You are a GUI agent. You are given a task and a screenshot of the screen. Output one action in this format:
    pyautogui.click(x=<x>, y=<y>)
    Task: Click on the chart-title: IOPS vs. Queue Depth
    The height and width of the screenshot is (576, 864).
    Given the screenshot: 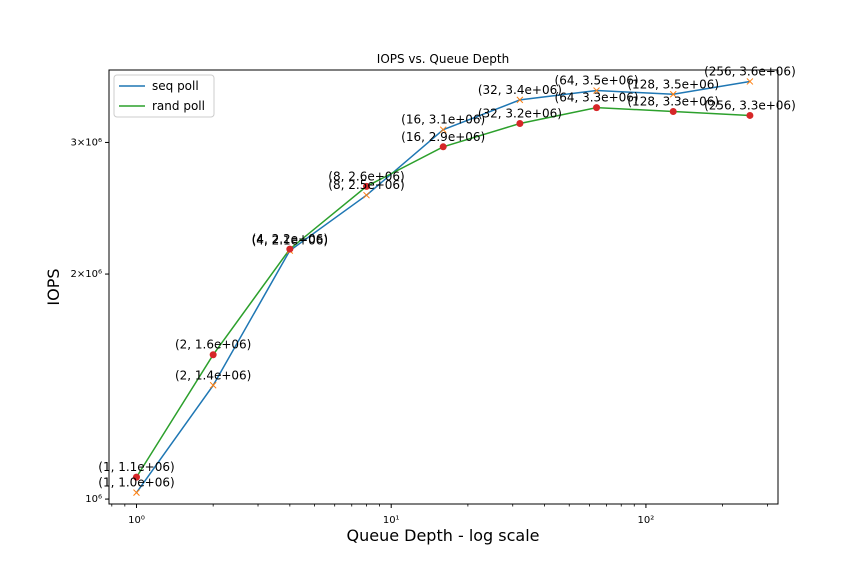 What is the action you would take?
    pyautogui.click(x=443, y=59)
    